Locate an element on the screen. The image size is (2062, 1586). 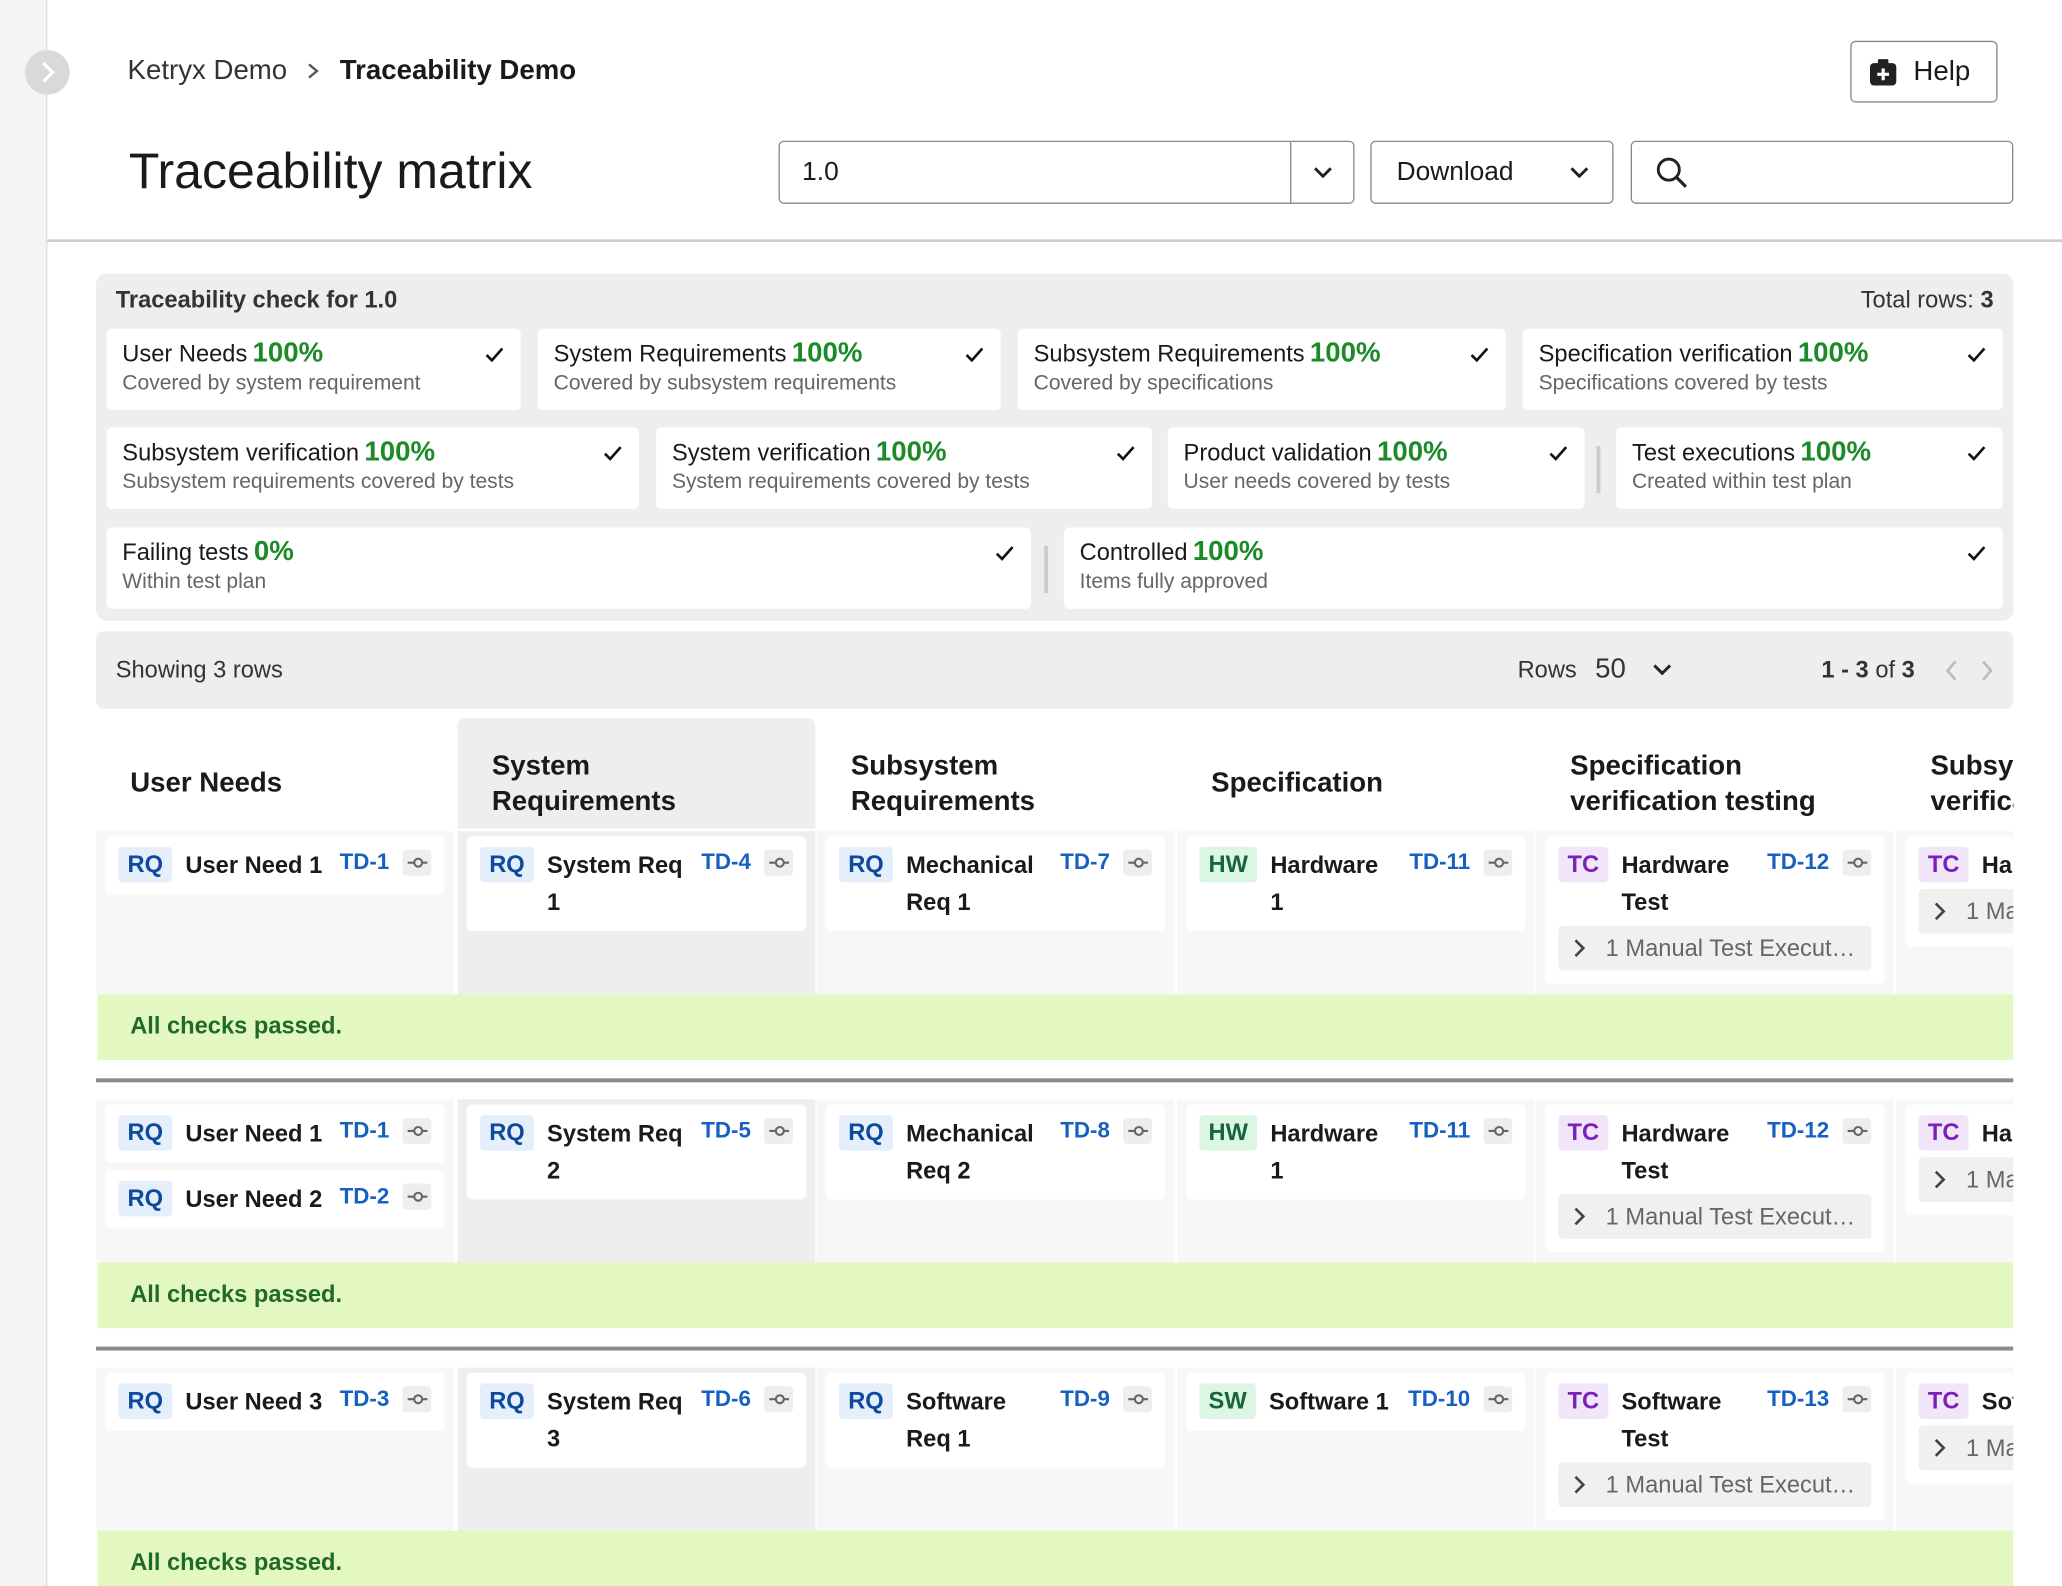
breadcrumb-sep is located at coordinates (314, 71).